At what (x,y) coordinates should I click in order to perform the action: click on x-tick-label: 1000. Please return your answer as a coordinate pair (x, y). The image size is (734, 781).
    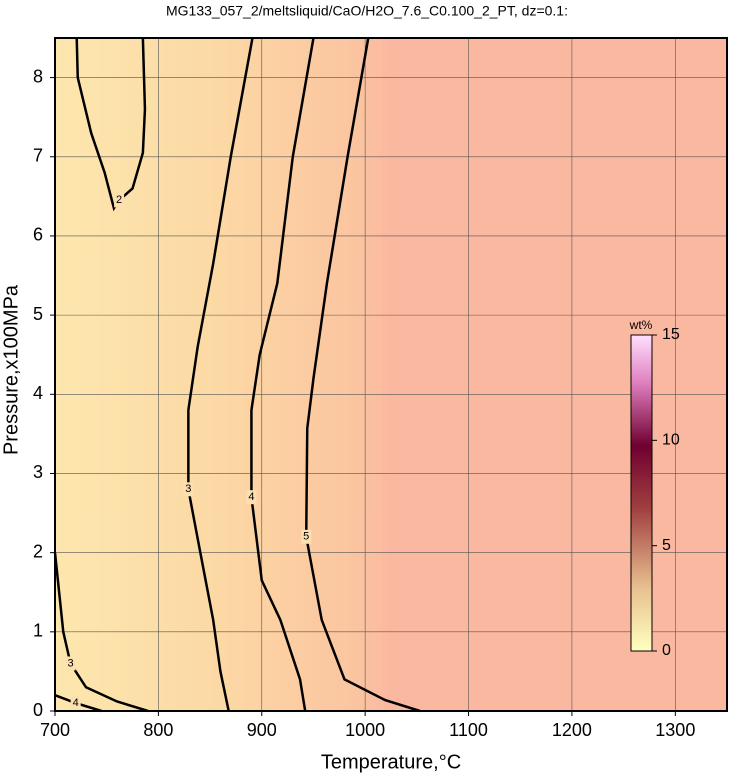
    Looking at the image, I should click on (365, 730).